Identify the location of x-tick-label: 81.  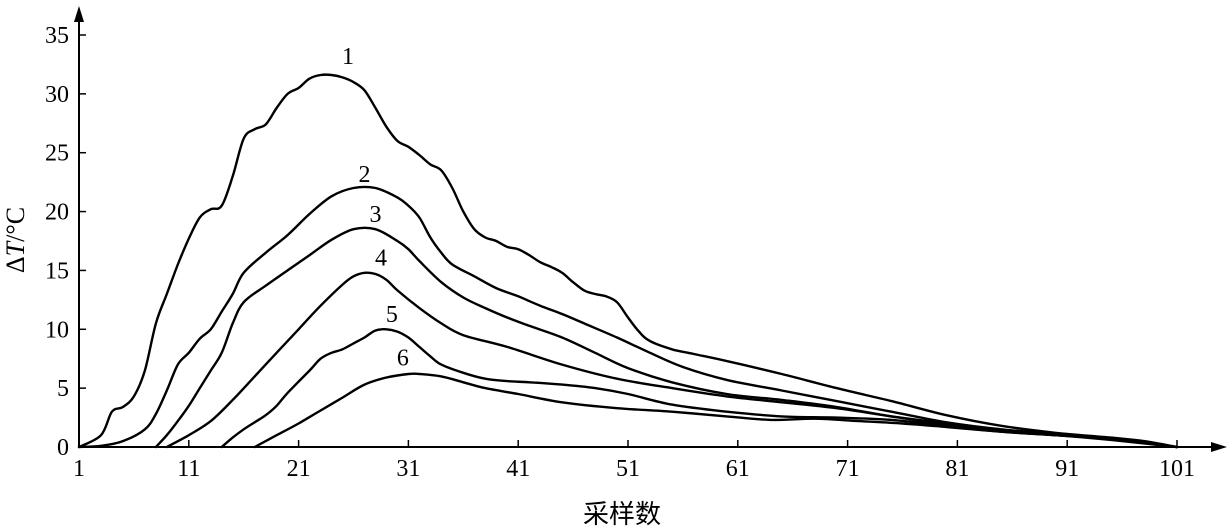
(957, 469).